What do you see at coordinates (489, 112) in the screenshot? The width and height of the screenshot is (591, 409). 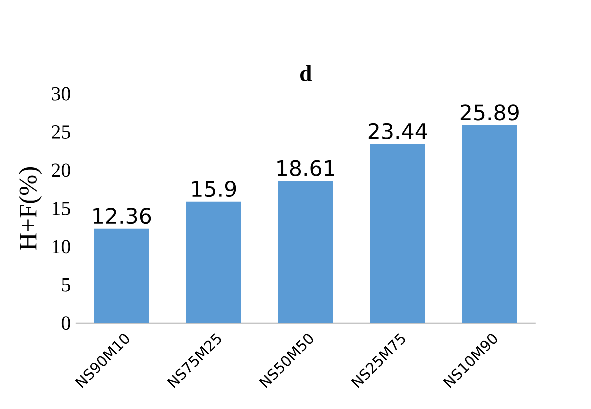 I see `data-label: 25.89` at bounding box center [489, 112].